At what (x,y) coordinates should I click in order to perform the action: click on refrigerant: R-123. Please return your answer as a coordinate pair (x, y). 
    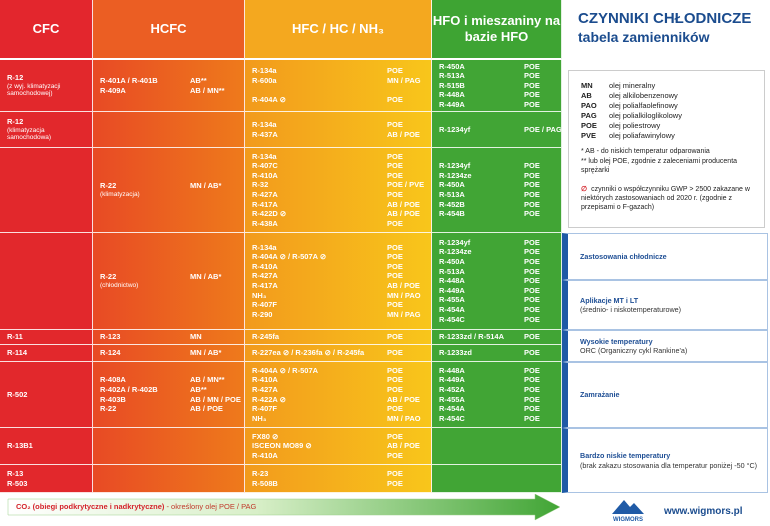
    Looking at the image, I should click on (110, 337).